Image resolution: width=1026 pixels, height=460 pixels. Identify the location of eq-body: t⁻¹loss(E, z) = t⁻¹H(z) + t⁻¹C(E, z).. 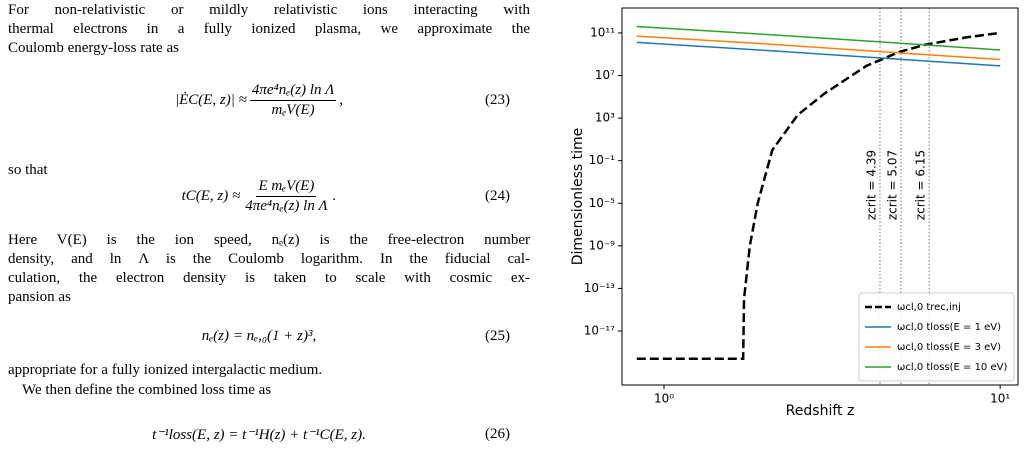
(259, 434).